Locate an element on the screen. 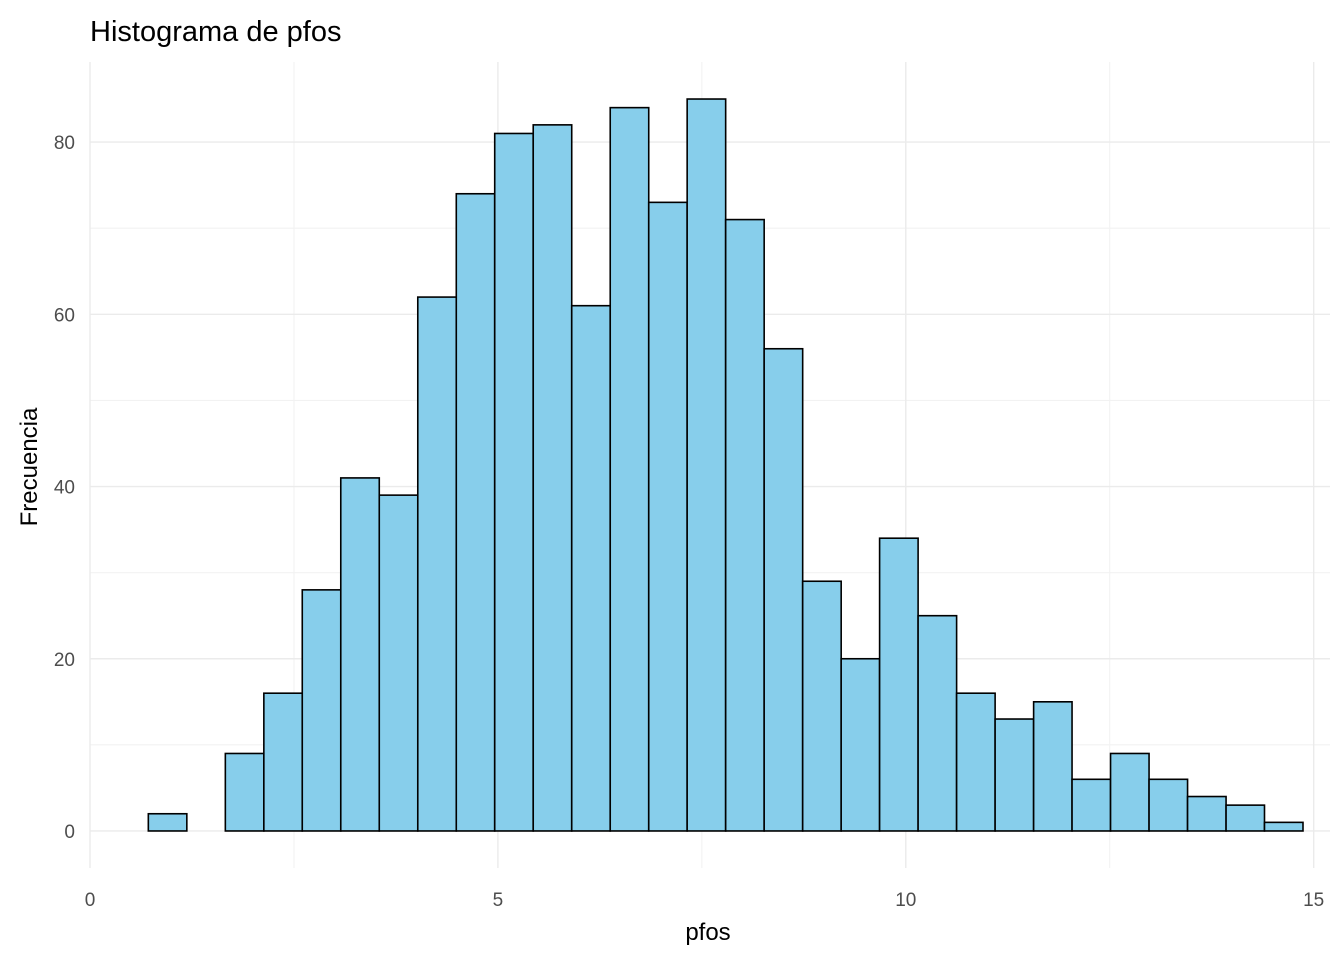  x-axis-title: pfos is located at coordinates (707, 932).